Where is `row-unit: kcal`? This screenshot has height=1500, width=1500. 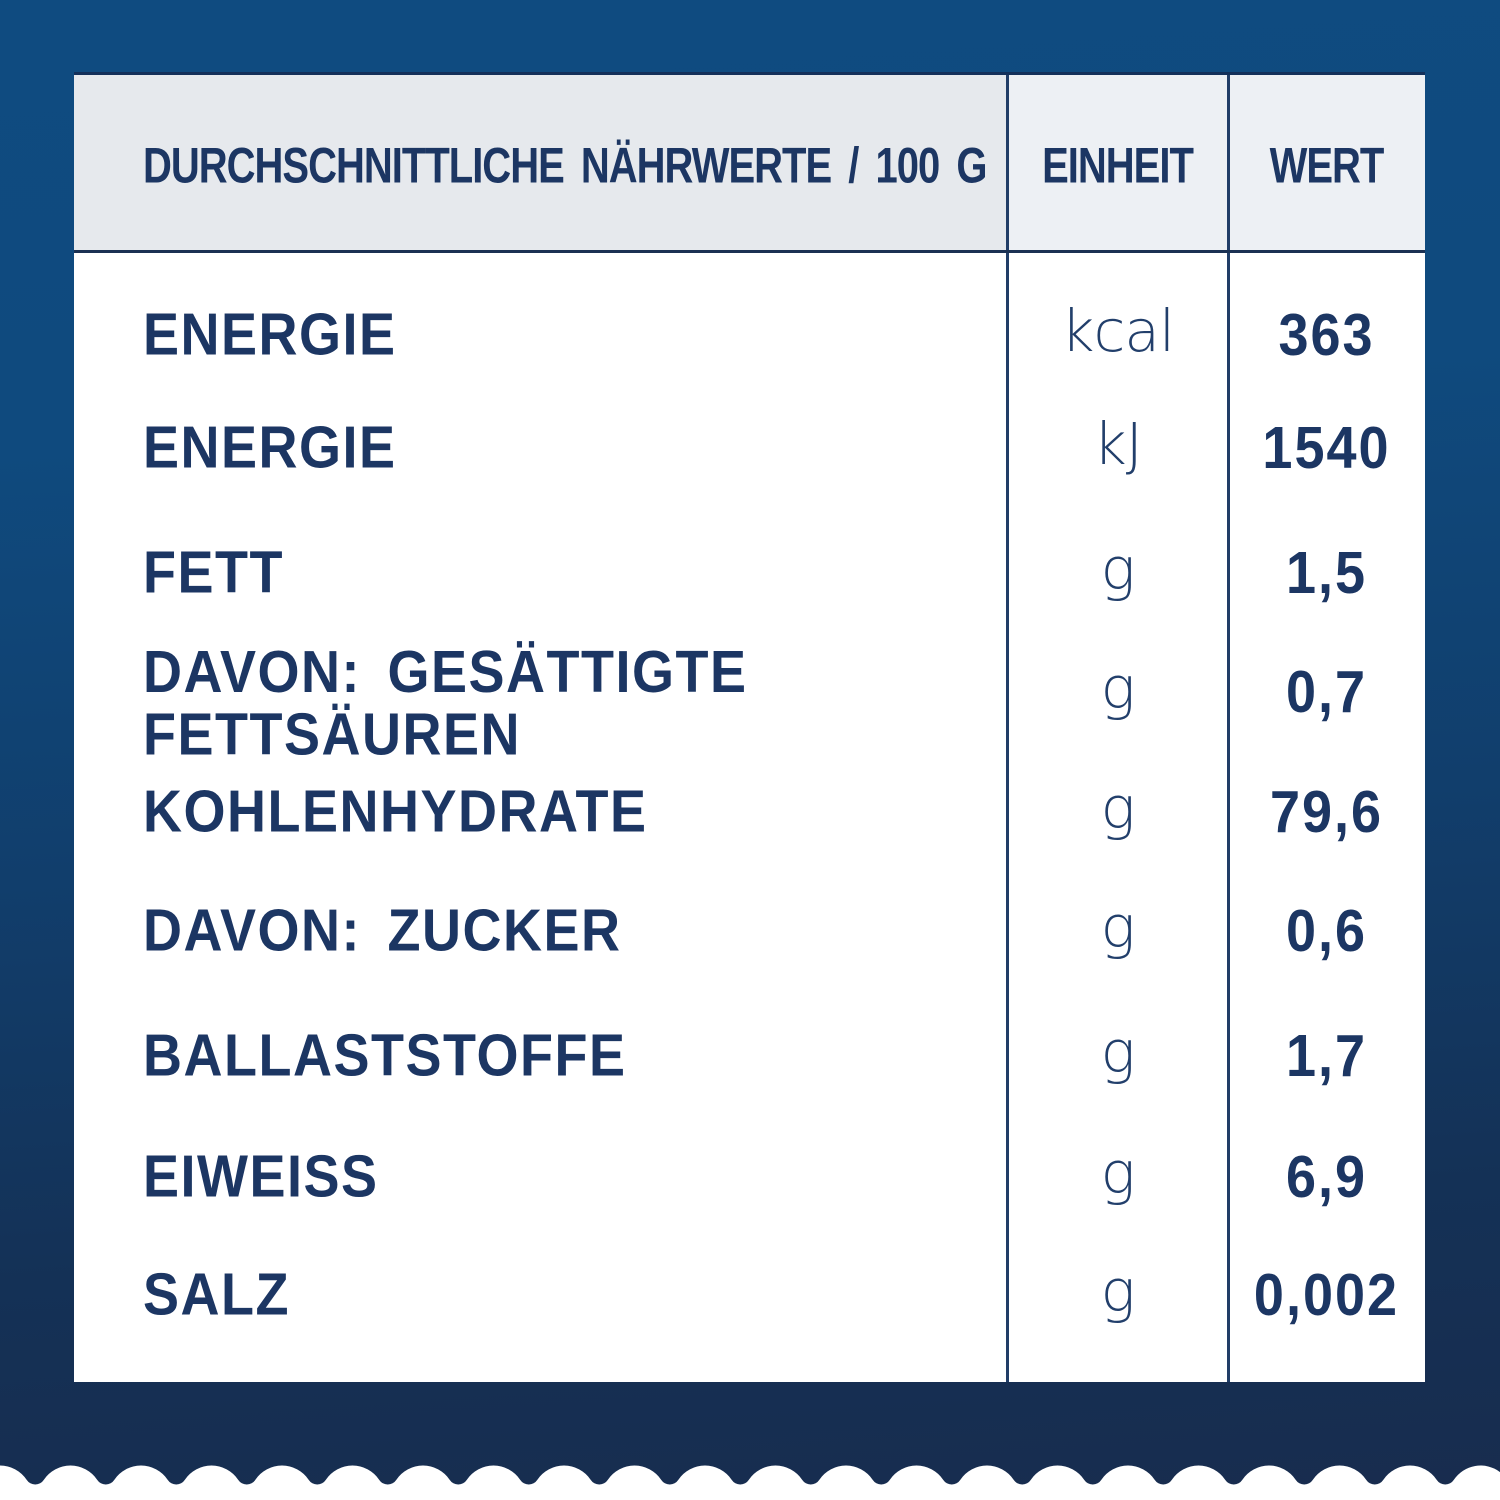
row-unit: kcal is located at coordinates (1117, 331).